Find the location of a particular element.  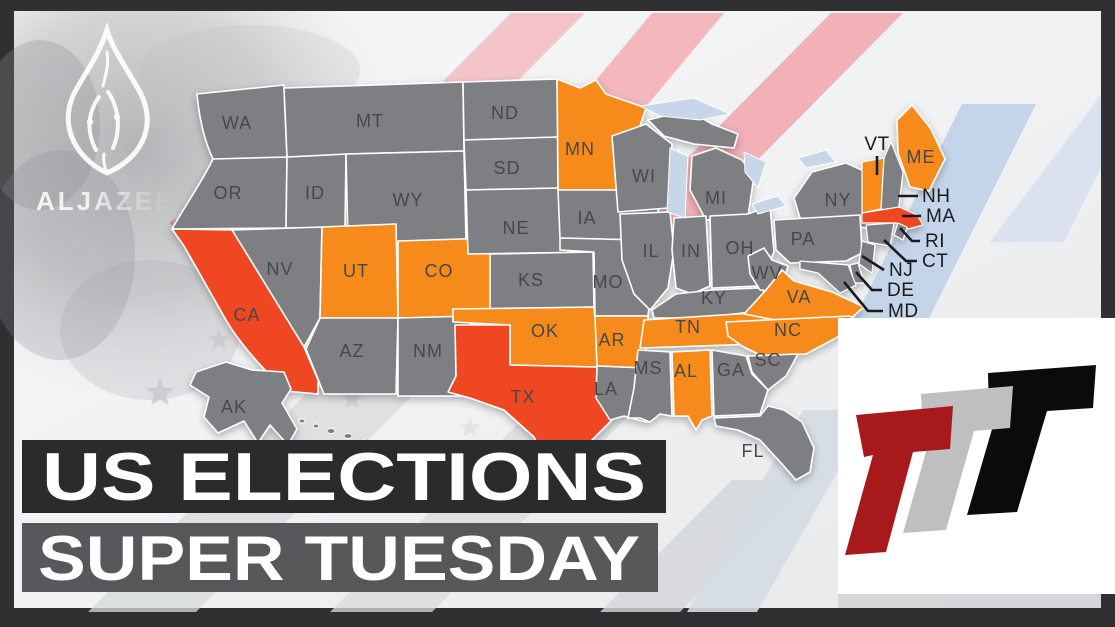

state-ak is located at coordinates (243, 403).